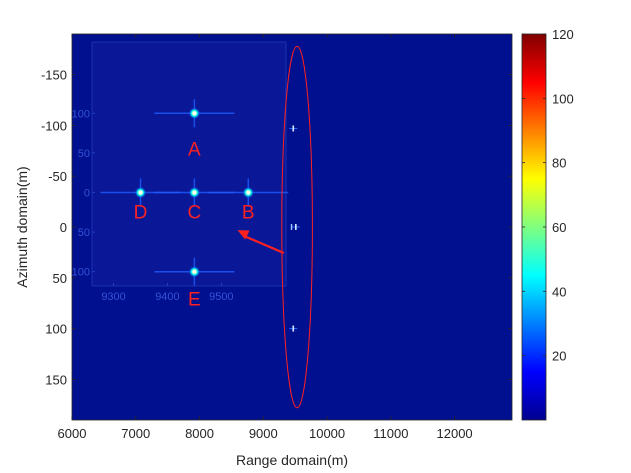 The width and height of the screenshot is (631, 473). What do you see at coordinates (60, 278) in the screenshot?
I see `y-tick-label: 50` at bounding box center [60, 278].